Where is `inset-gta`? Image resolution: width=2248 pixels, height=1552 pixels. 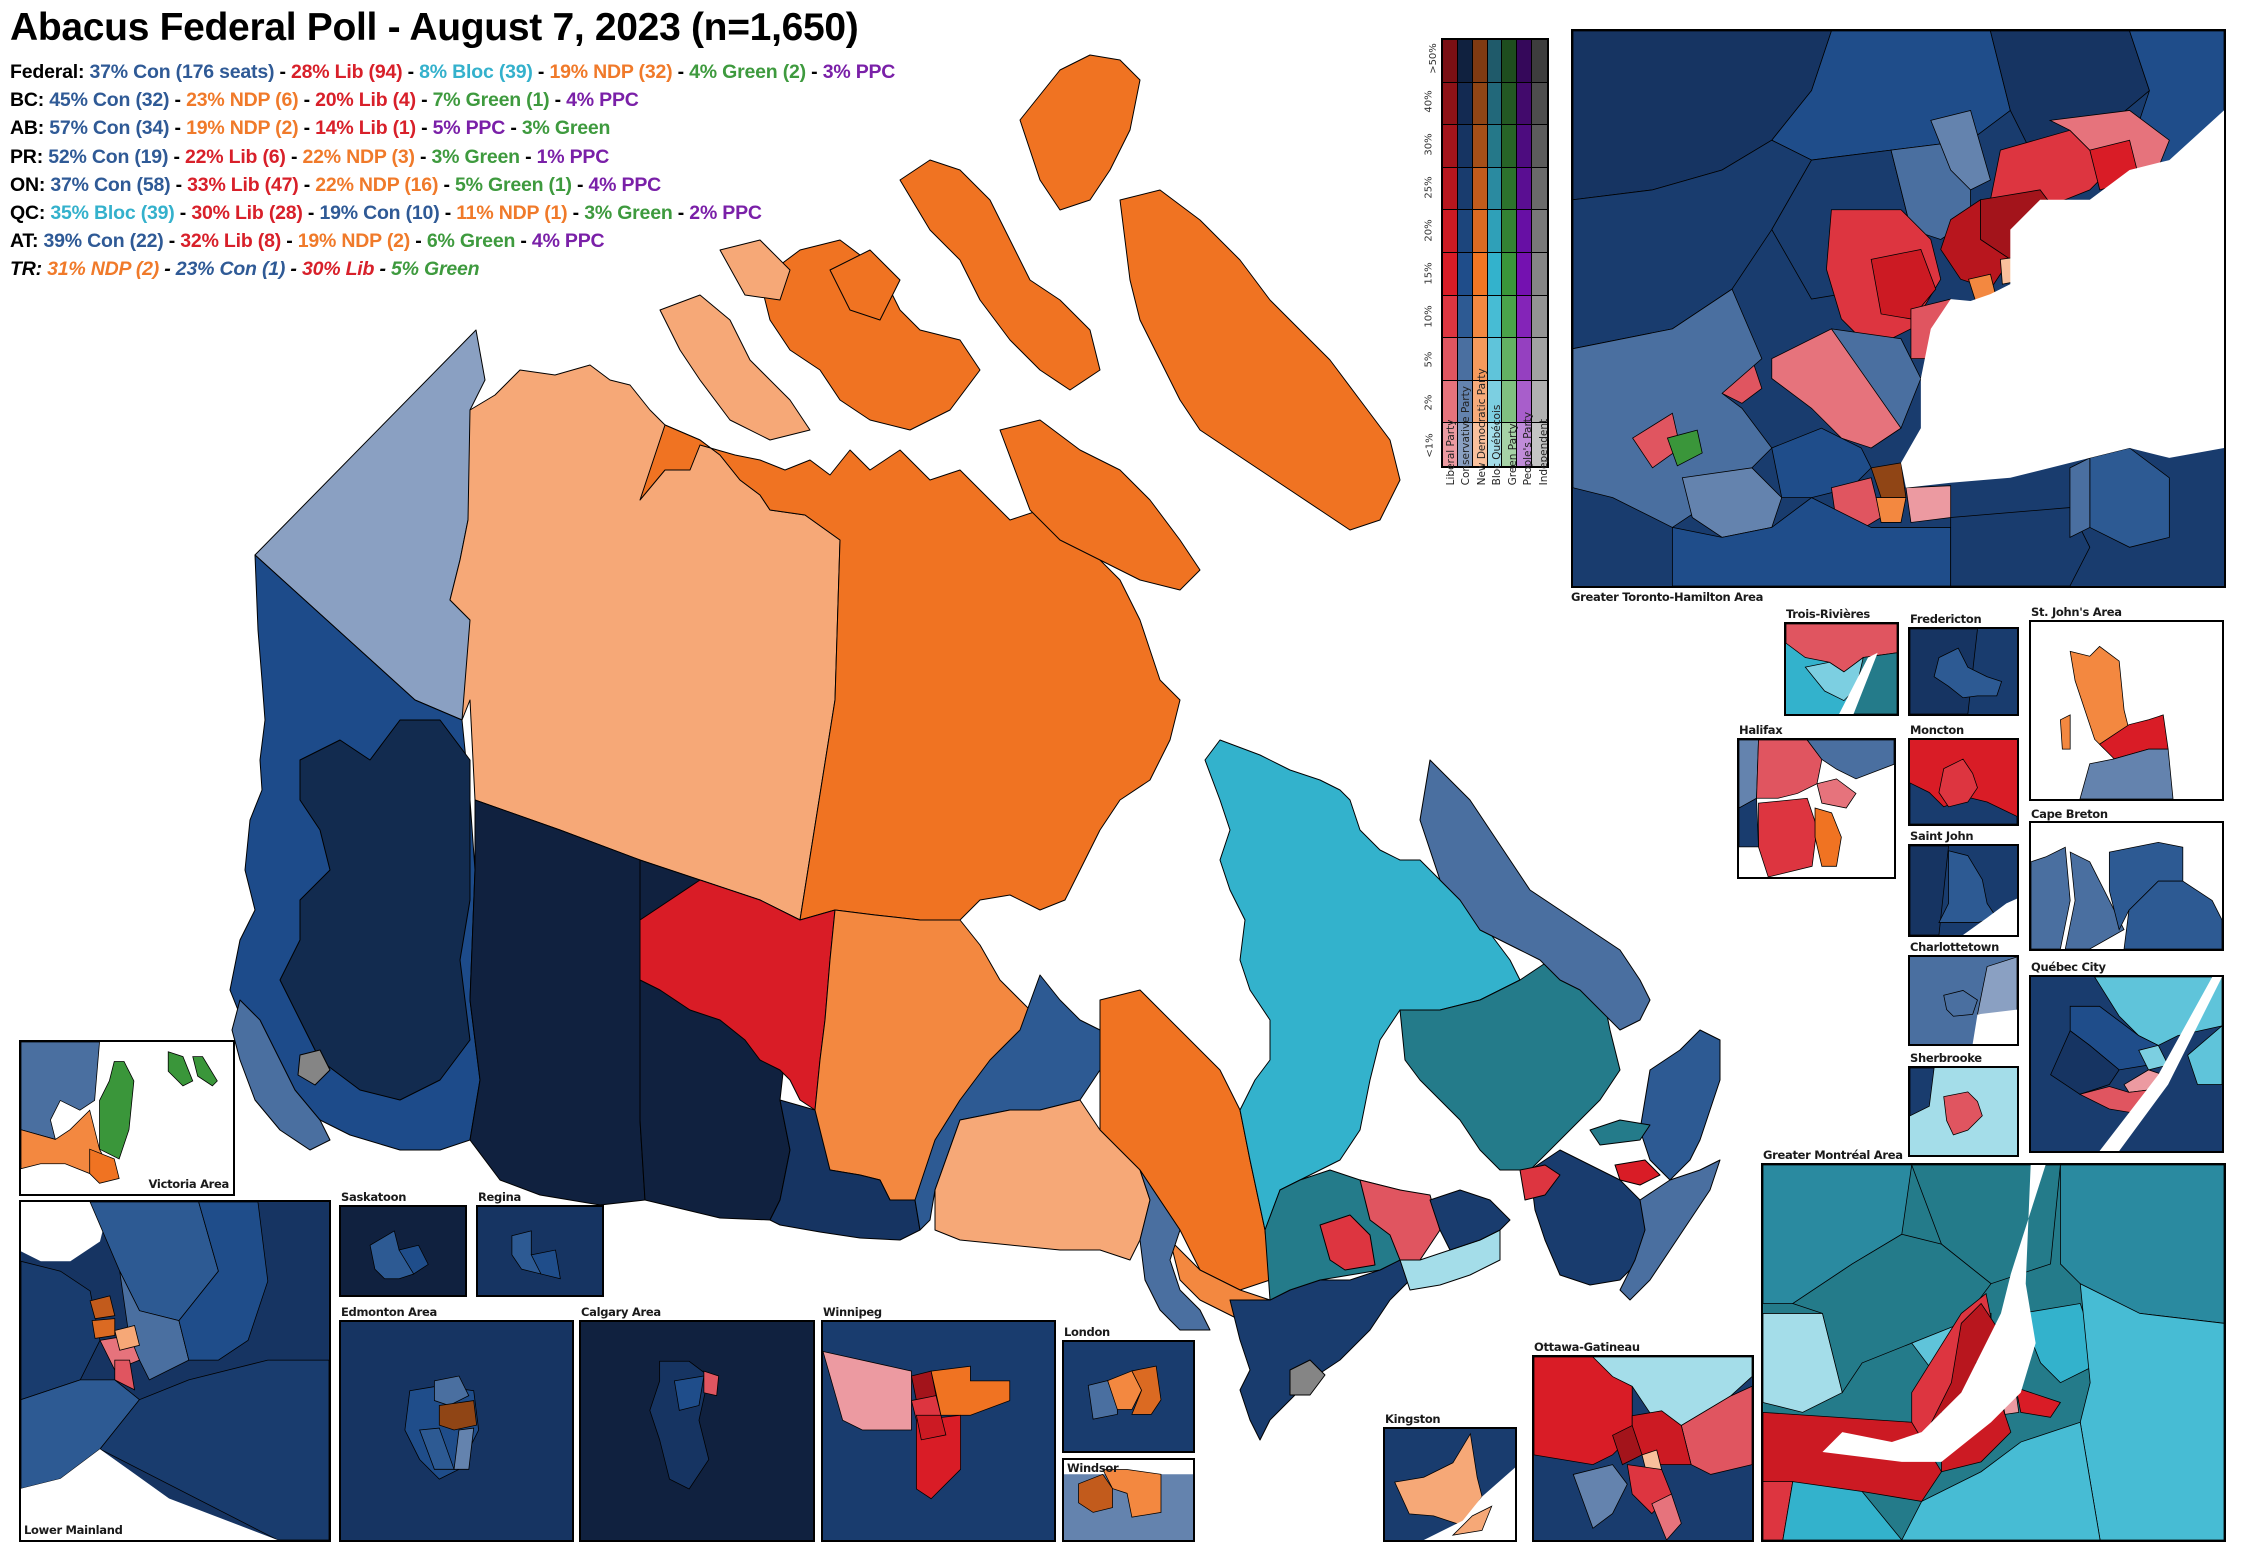 inset-gta is located at coordinates (1898, 308).